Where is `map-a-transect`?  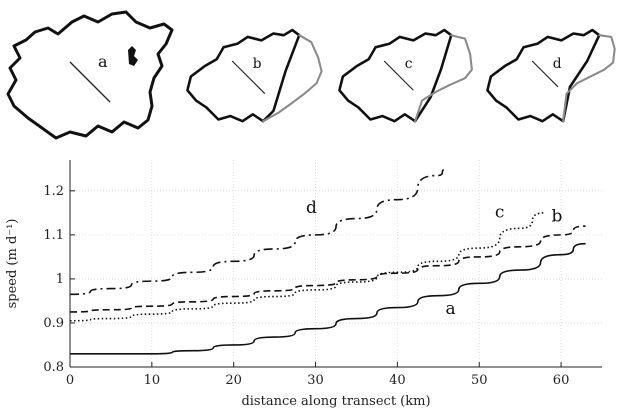 map-a-transect is located at coordinates (90, 82).